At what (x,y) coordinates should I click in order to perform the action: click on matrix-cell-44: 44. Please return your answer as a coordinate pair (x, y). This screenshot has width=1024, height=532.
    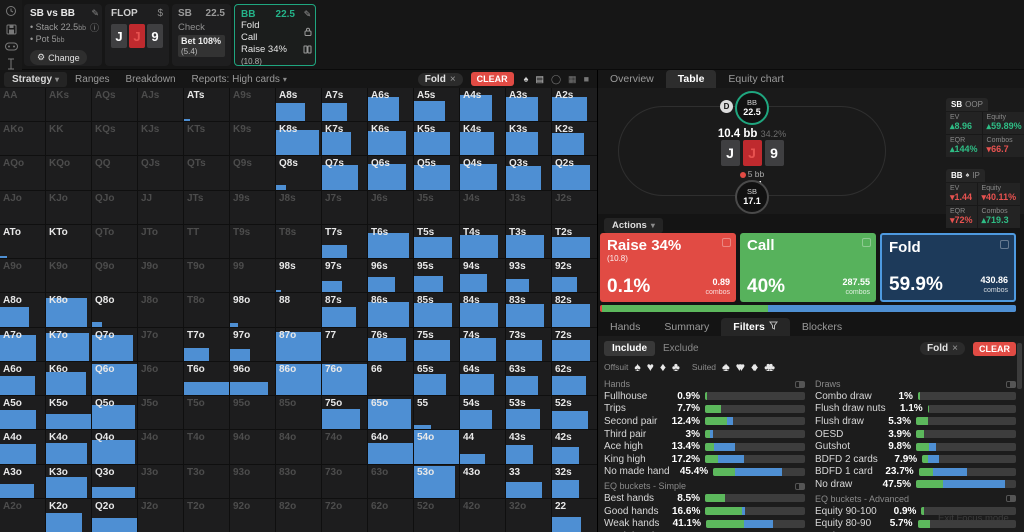
    Looking at the image, I should click on (482, 447).